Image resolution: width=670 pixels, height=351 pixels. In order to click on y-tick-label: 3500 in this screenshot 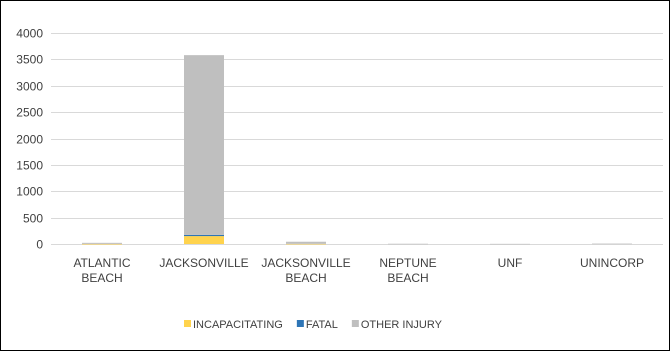, I will do `click(29, 60)`.